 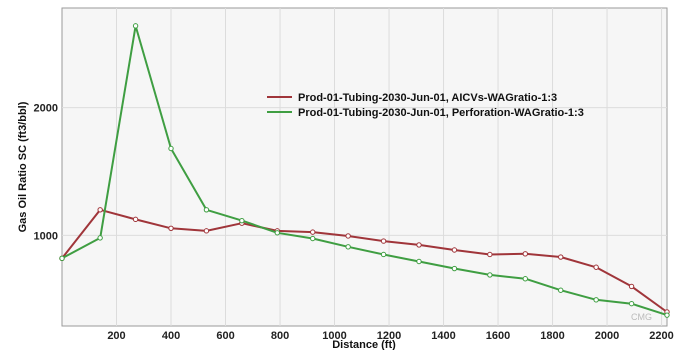 I want to click on y-tick-label-2000: 2000, so click(x=46, y=109).